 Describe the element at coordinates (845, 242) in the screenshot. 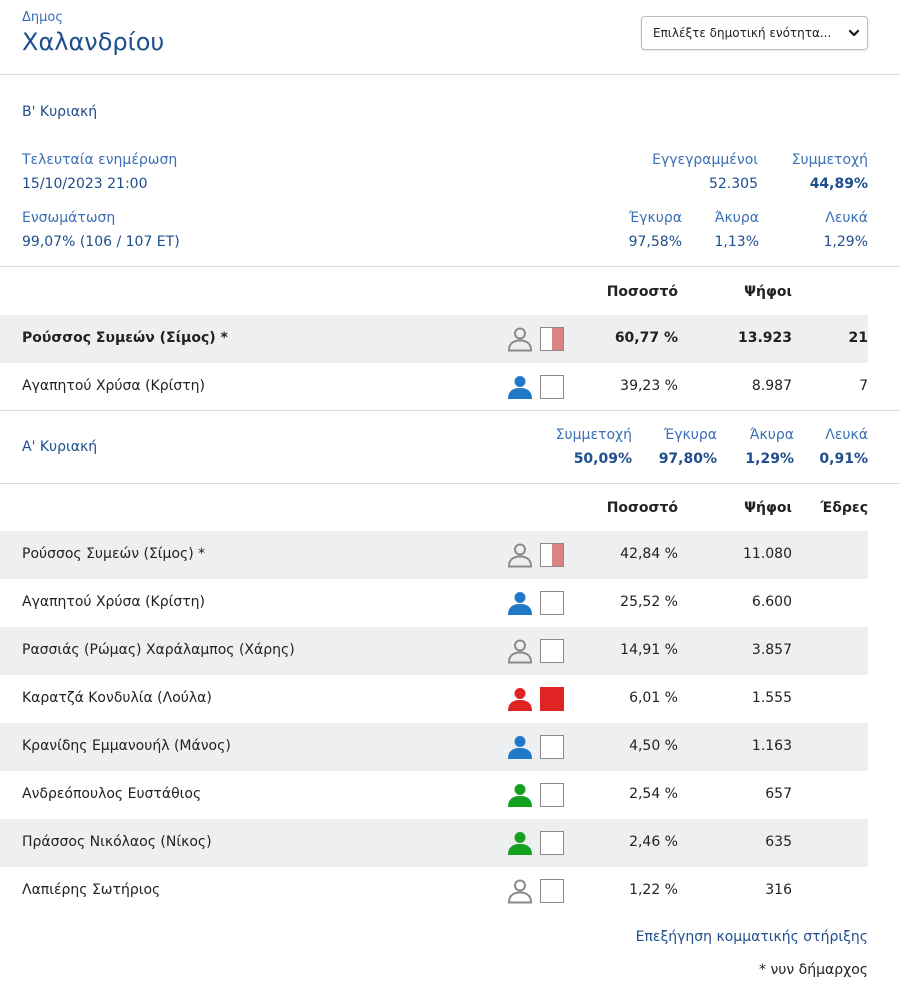

I see `blank-value: 1,29%` at that location.